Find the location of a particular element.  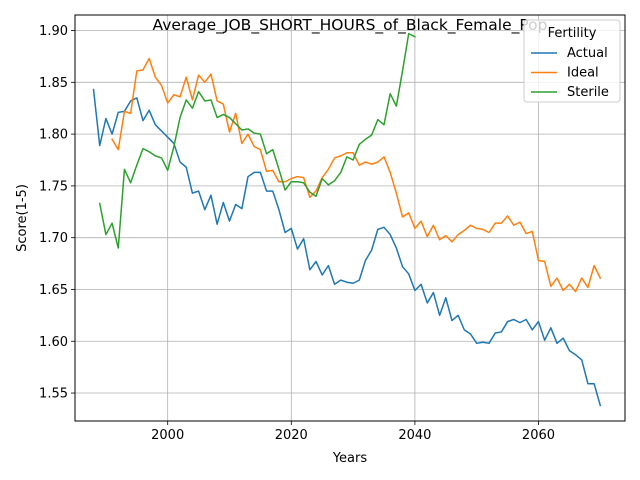

x-tick-label: 2060 is located at coordinates (538, 435).